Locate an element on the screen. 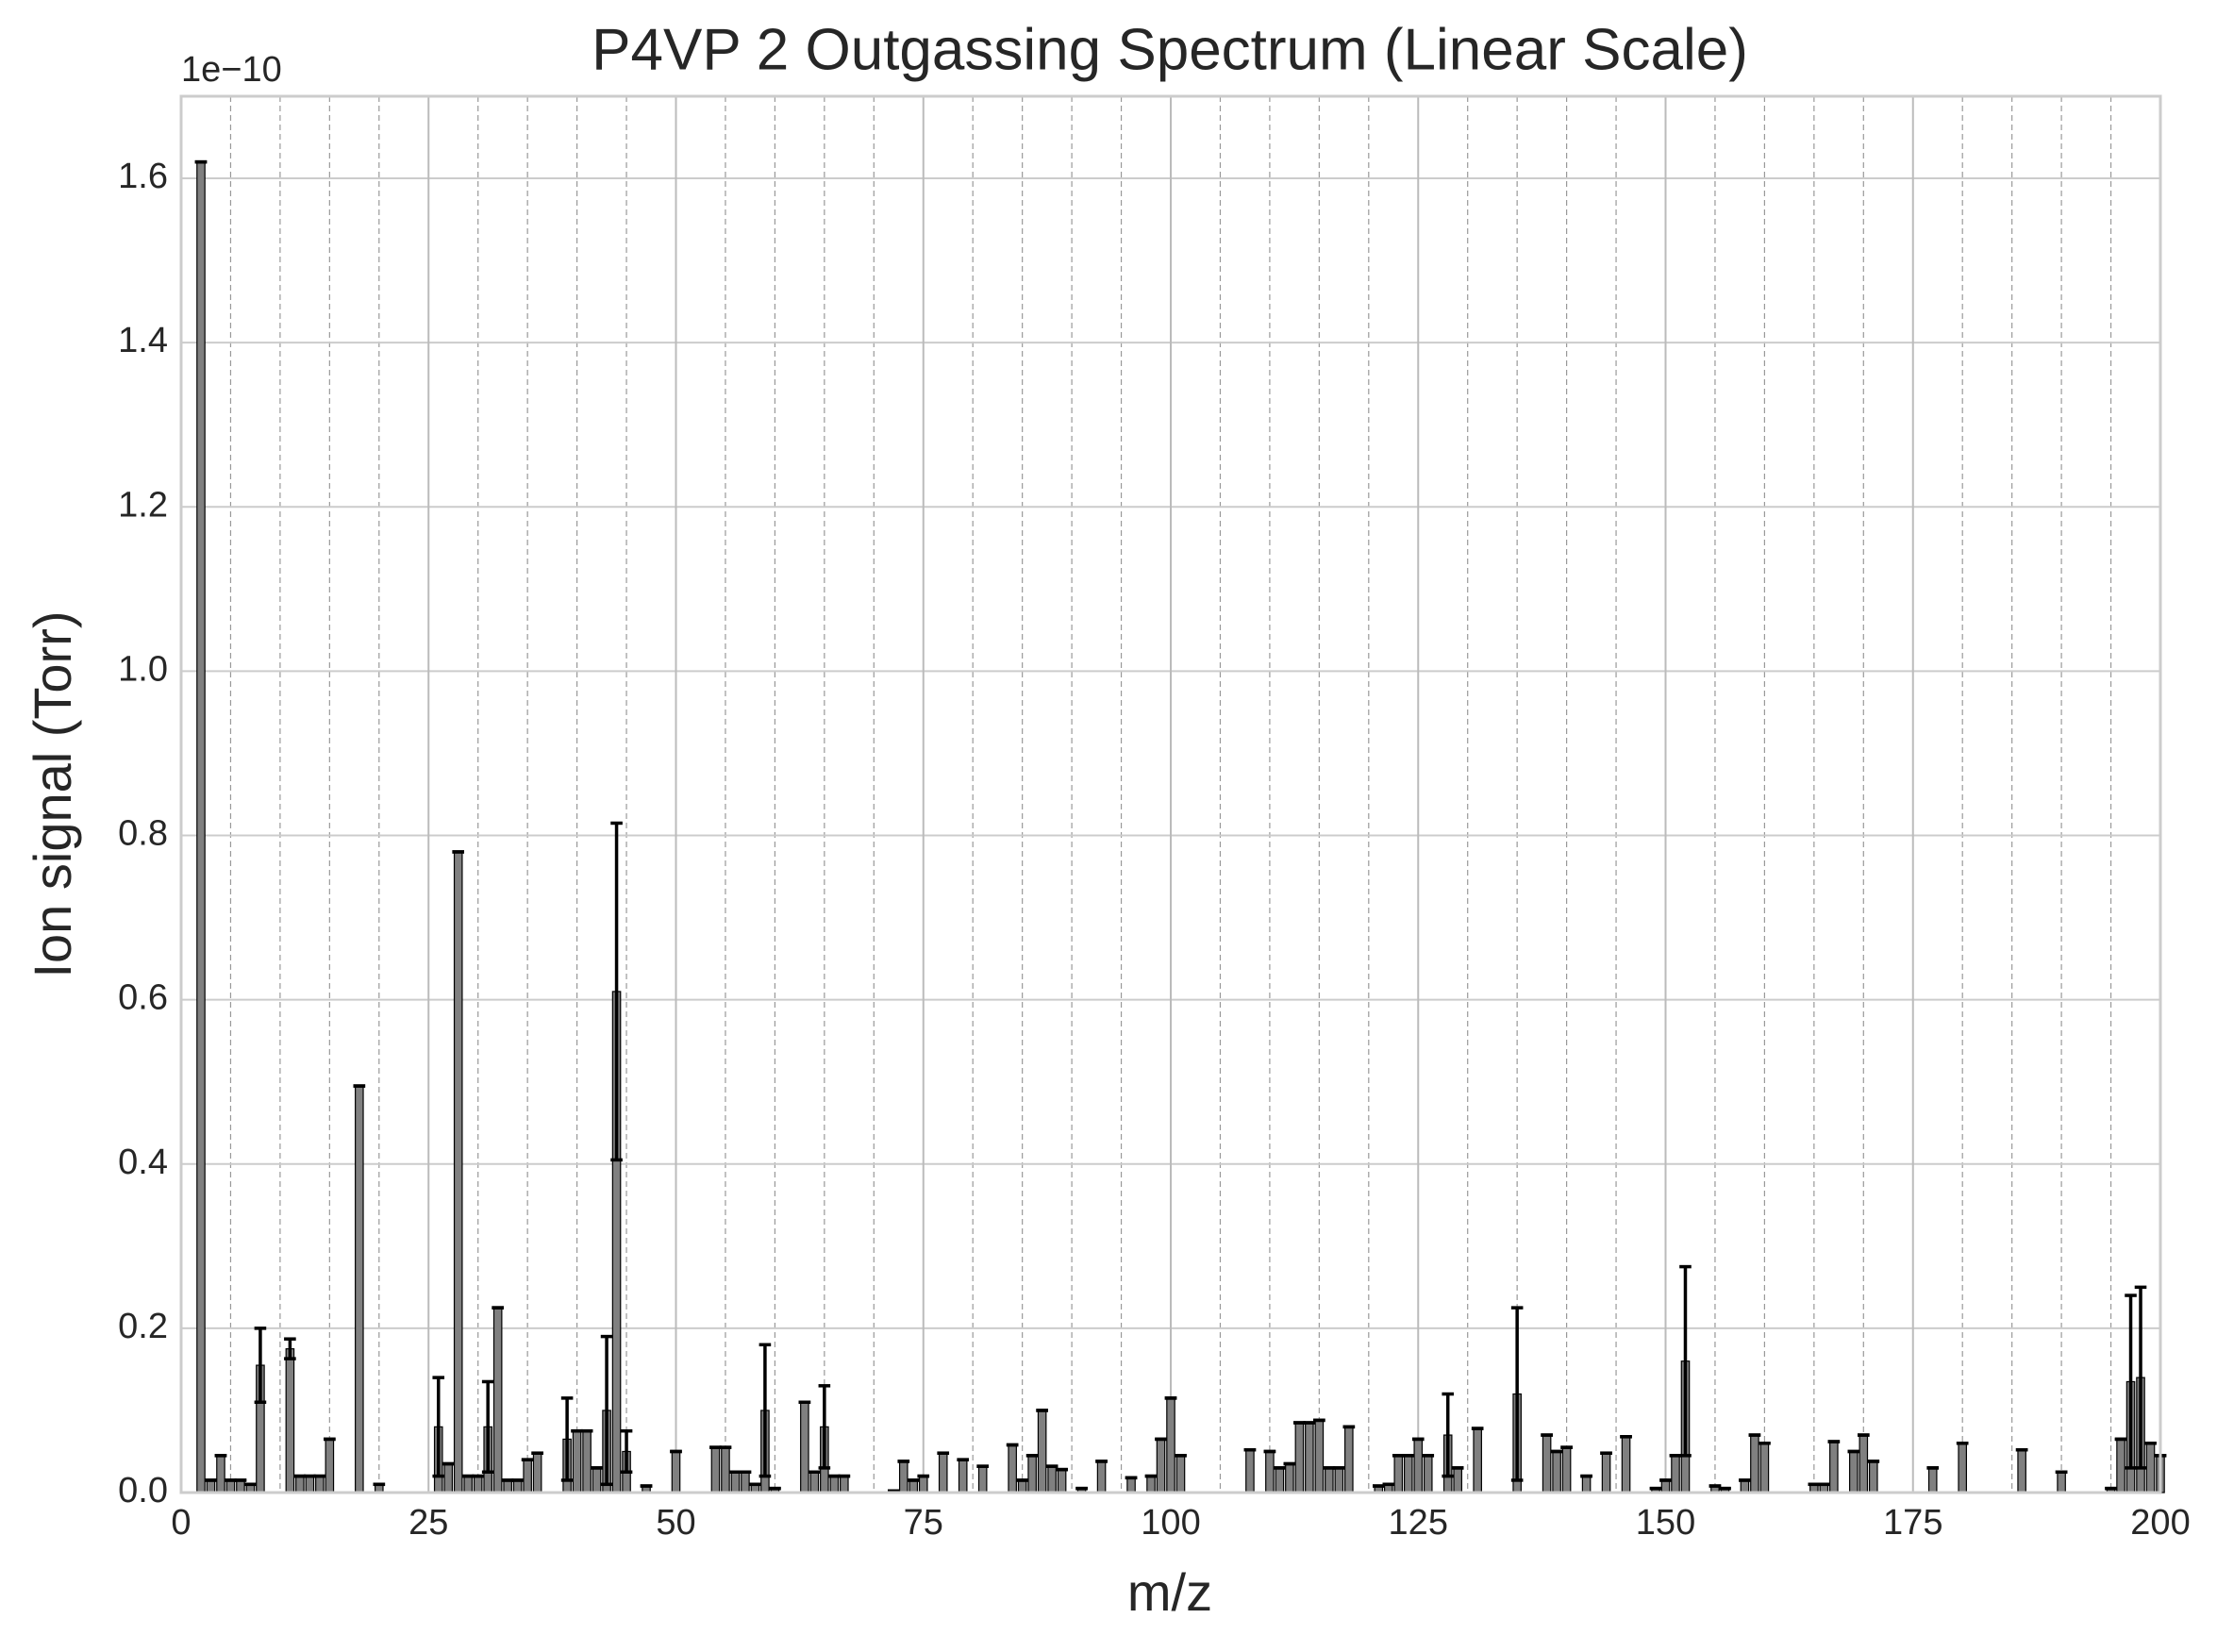 The width and height of the screenshot is (2217, 1652). y-axis-label: Ion signal (Torr) is located at coordinates (52, 793).